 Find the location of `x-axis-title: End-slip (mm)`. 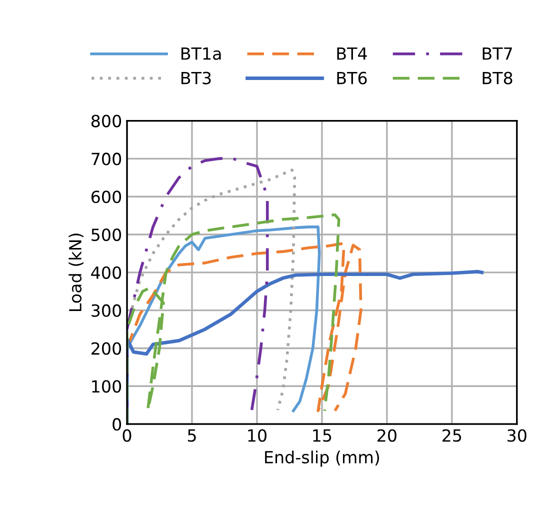

x-axis-title: End-slip (mm) is located at coordinates (322, 458).